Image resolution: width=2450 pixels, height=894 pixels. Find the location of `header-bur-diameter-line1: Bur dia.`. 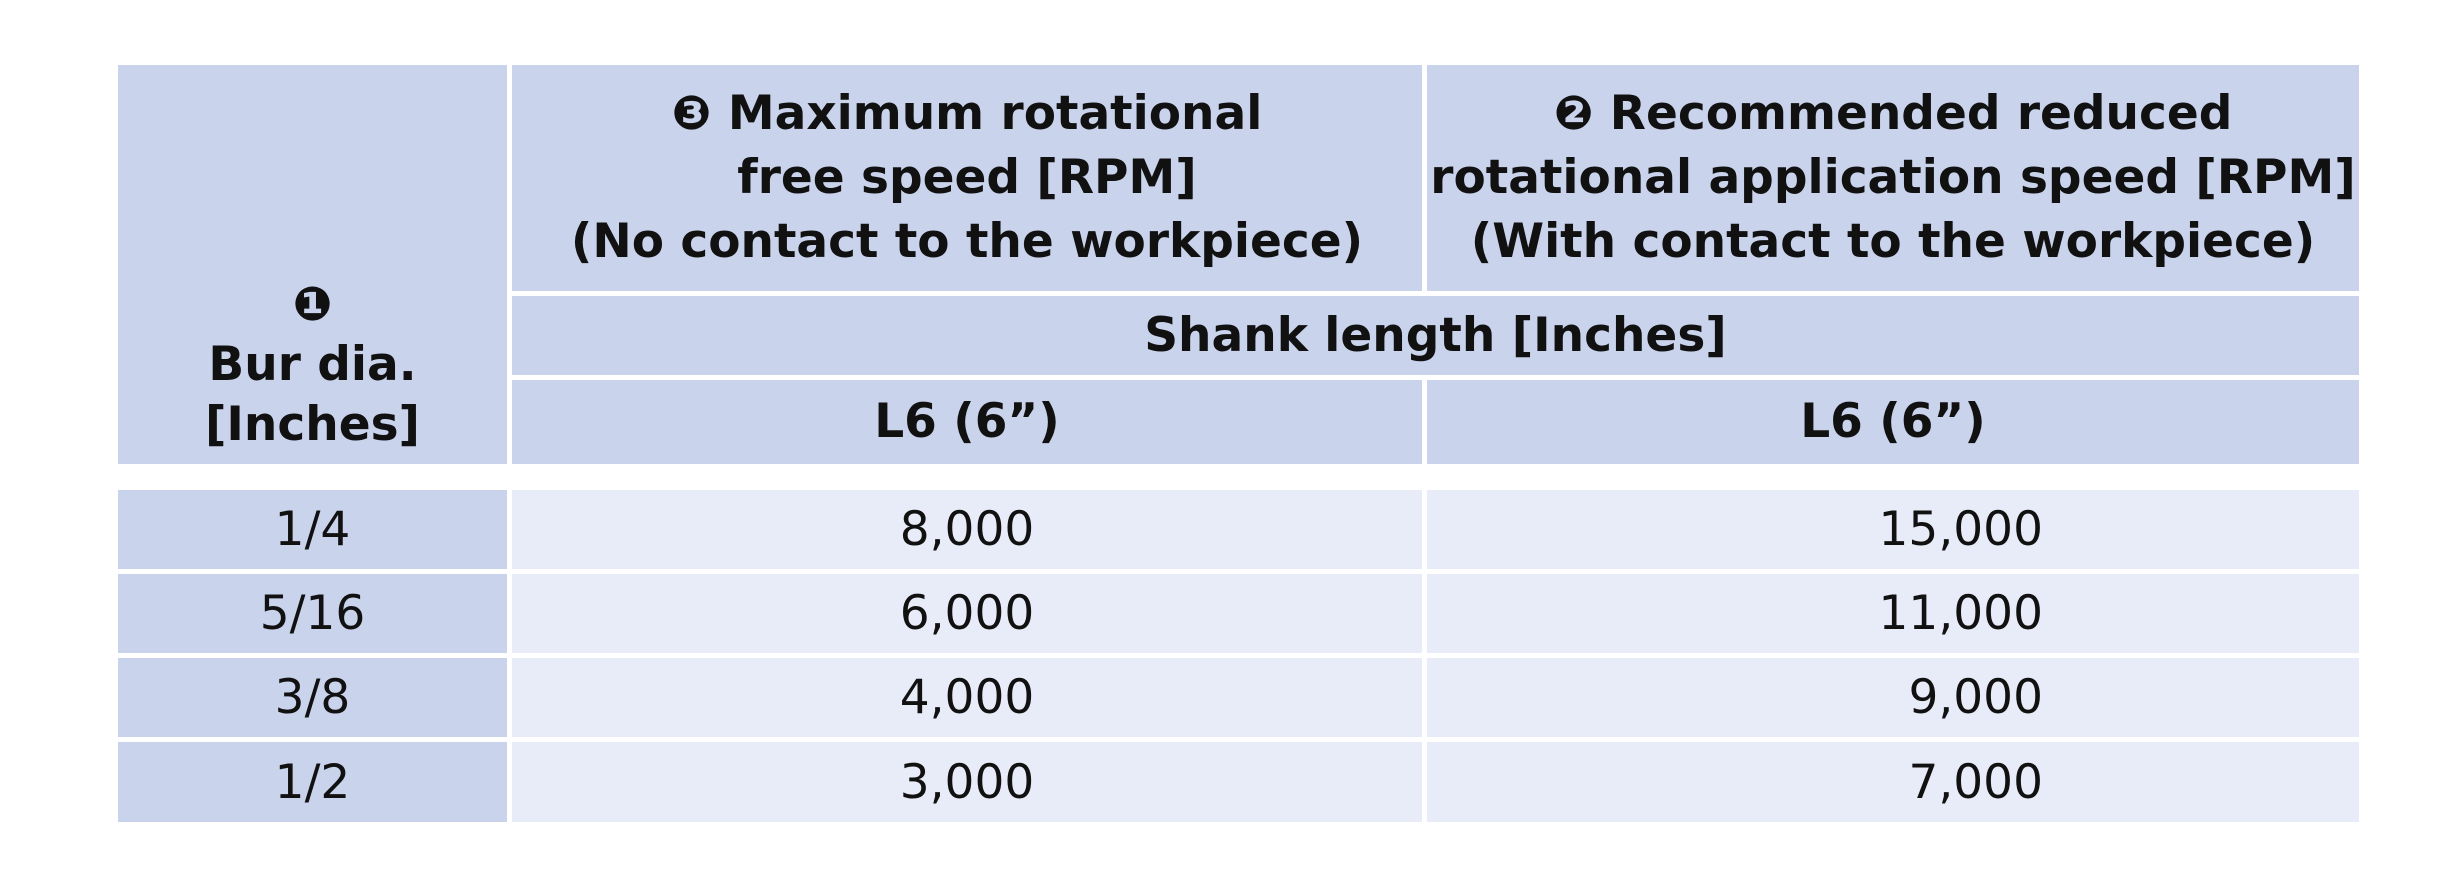

header-bur-diameter-line1: Bur dia. is located at coordinates (312, 364).